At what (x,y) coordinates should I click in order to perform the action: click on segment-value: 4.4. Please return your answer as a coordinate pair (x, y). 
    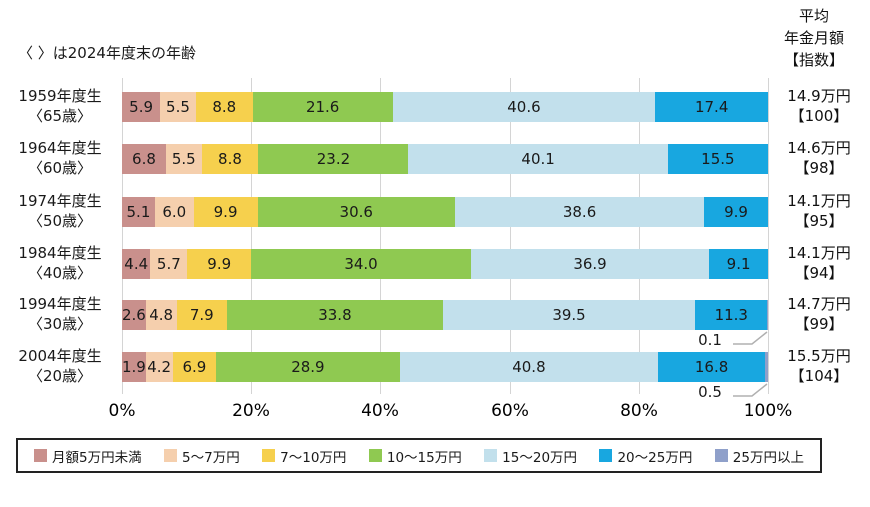
    Looking at the image, I should click on (136, 264).